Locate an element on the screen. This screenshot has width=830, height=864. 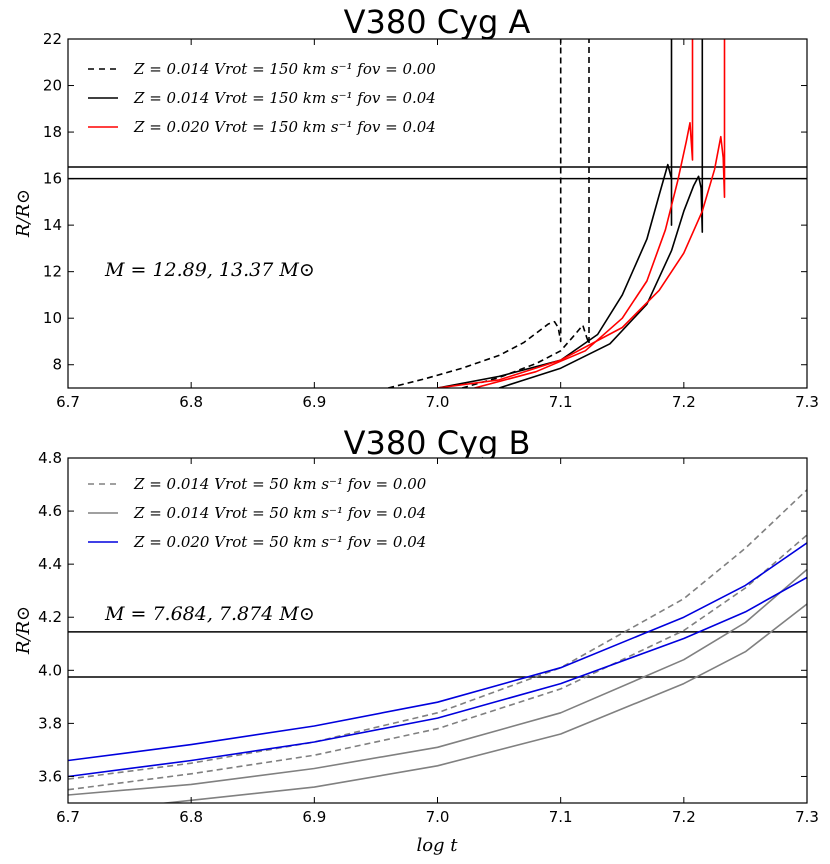
y-tick-label: 4.4 is located at coordinates (50, 564).